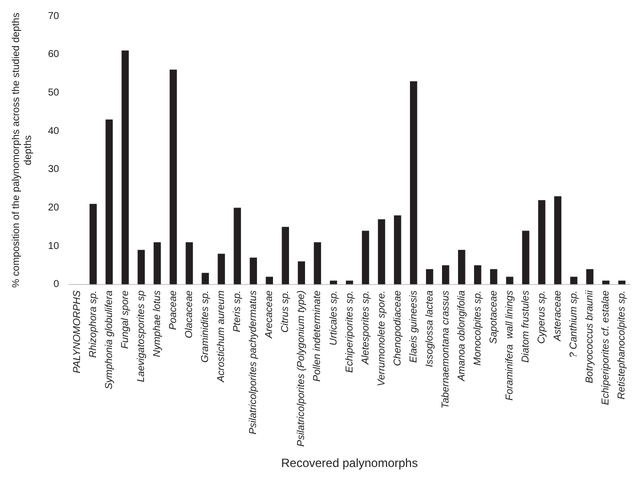 The image size is (640, 479). What do you see at coordinates (414, 326) in the screenshot?
I see `x-tick-label: Elaeis guineesis` at bounding box center [414, 326].